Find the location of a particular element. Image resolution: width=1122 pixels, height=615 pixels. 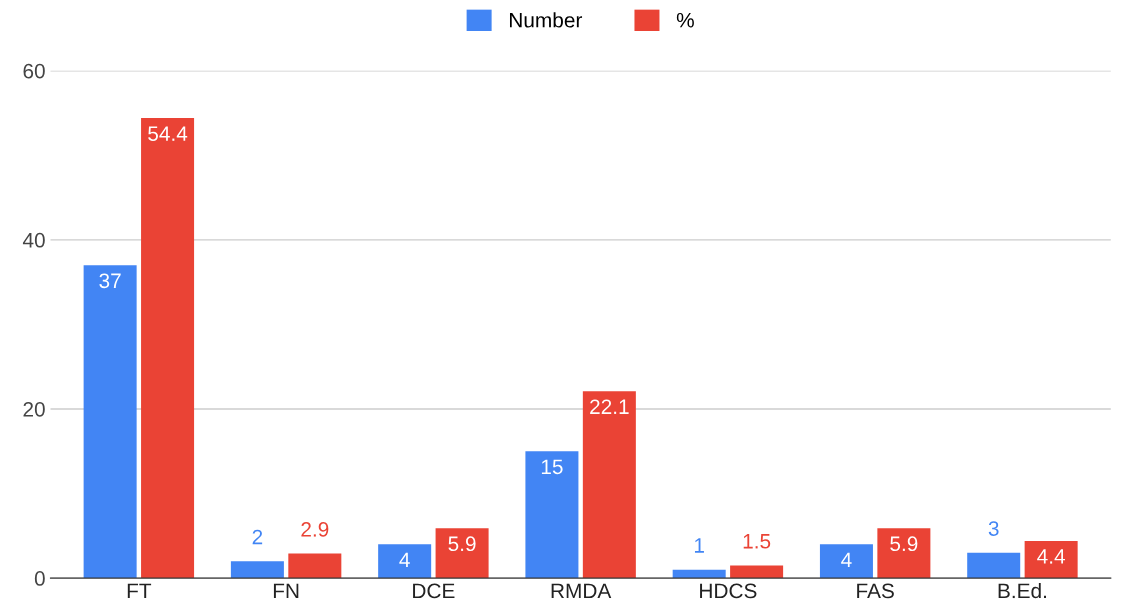

x-tick-label: DCE is located at coordinates (434, 591).